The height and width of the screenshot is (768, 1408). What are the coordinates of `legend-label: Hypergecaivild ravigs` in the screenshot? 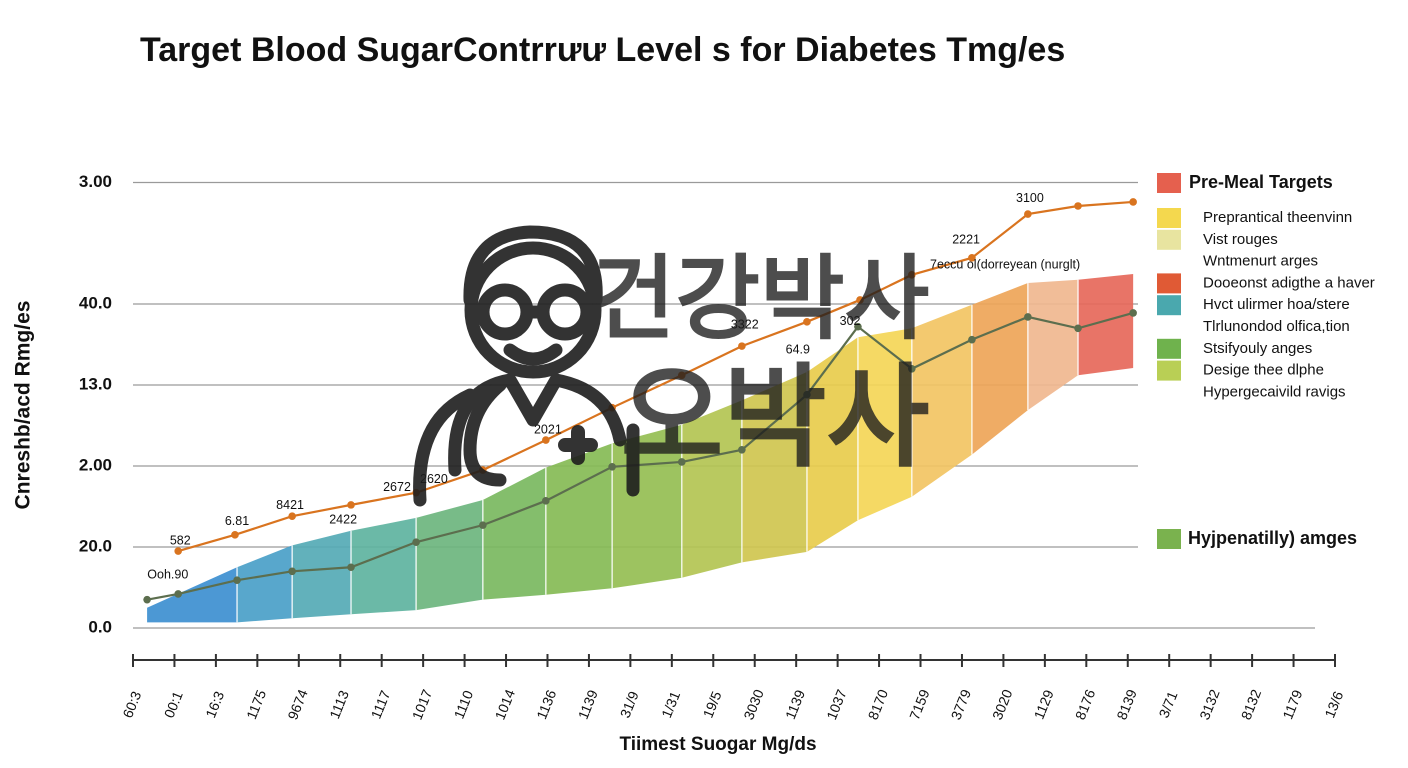 It's located at (1274, 391).